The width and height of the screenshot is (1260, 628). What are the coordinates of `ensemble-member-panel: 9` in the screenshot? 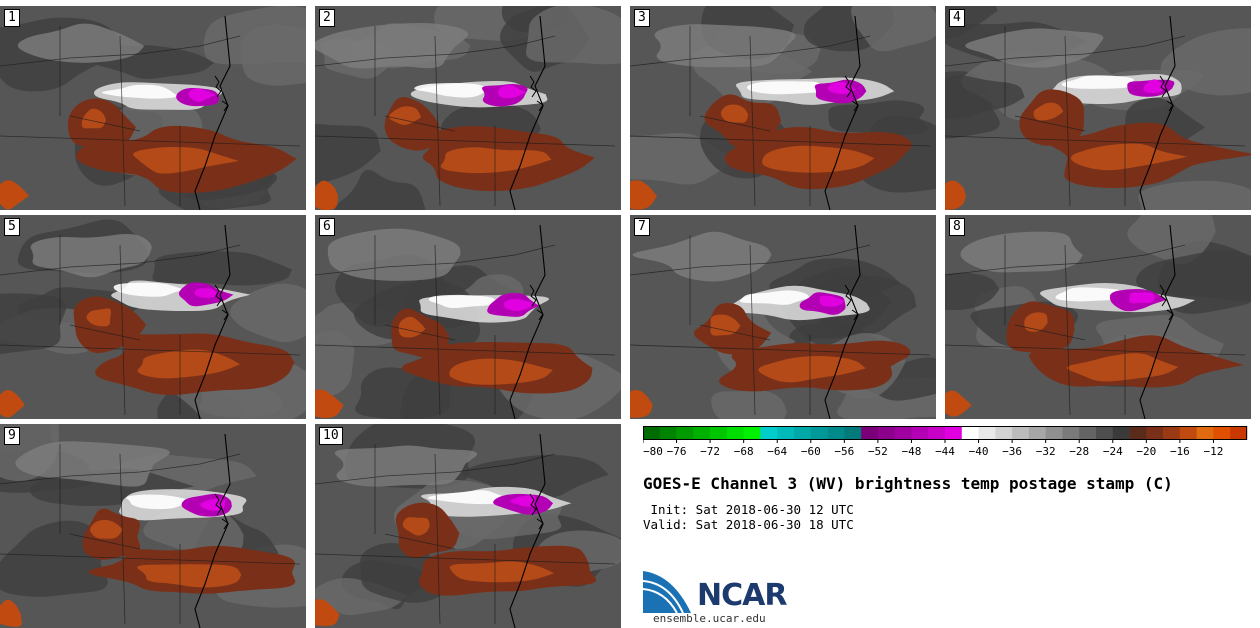 It's located at (153, 526).